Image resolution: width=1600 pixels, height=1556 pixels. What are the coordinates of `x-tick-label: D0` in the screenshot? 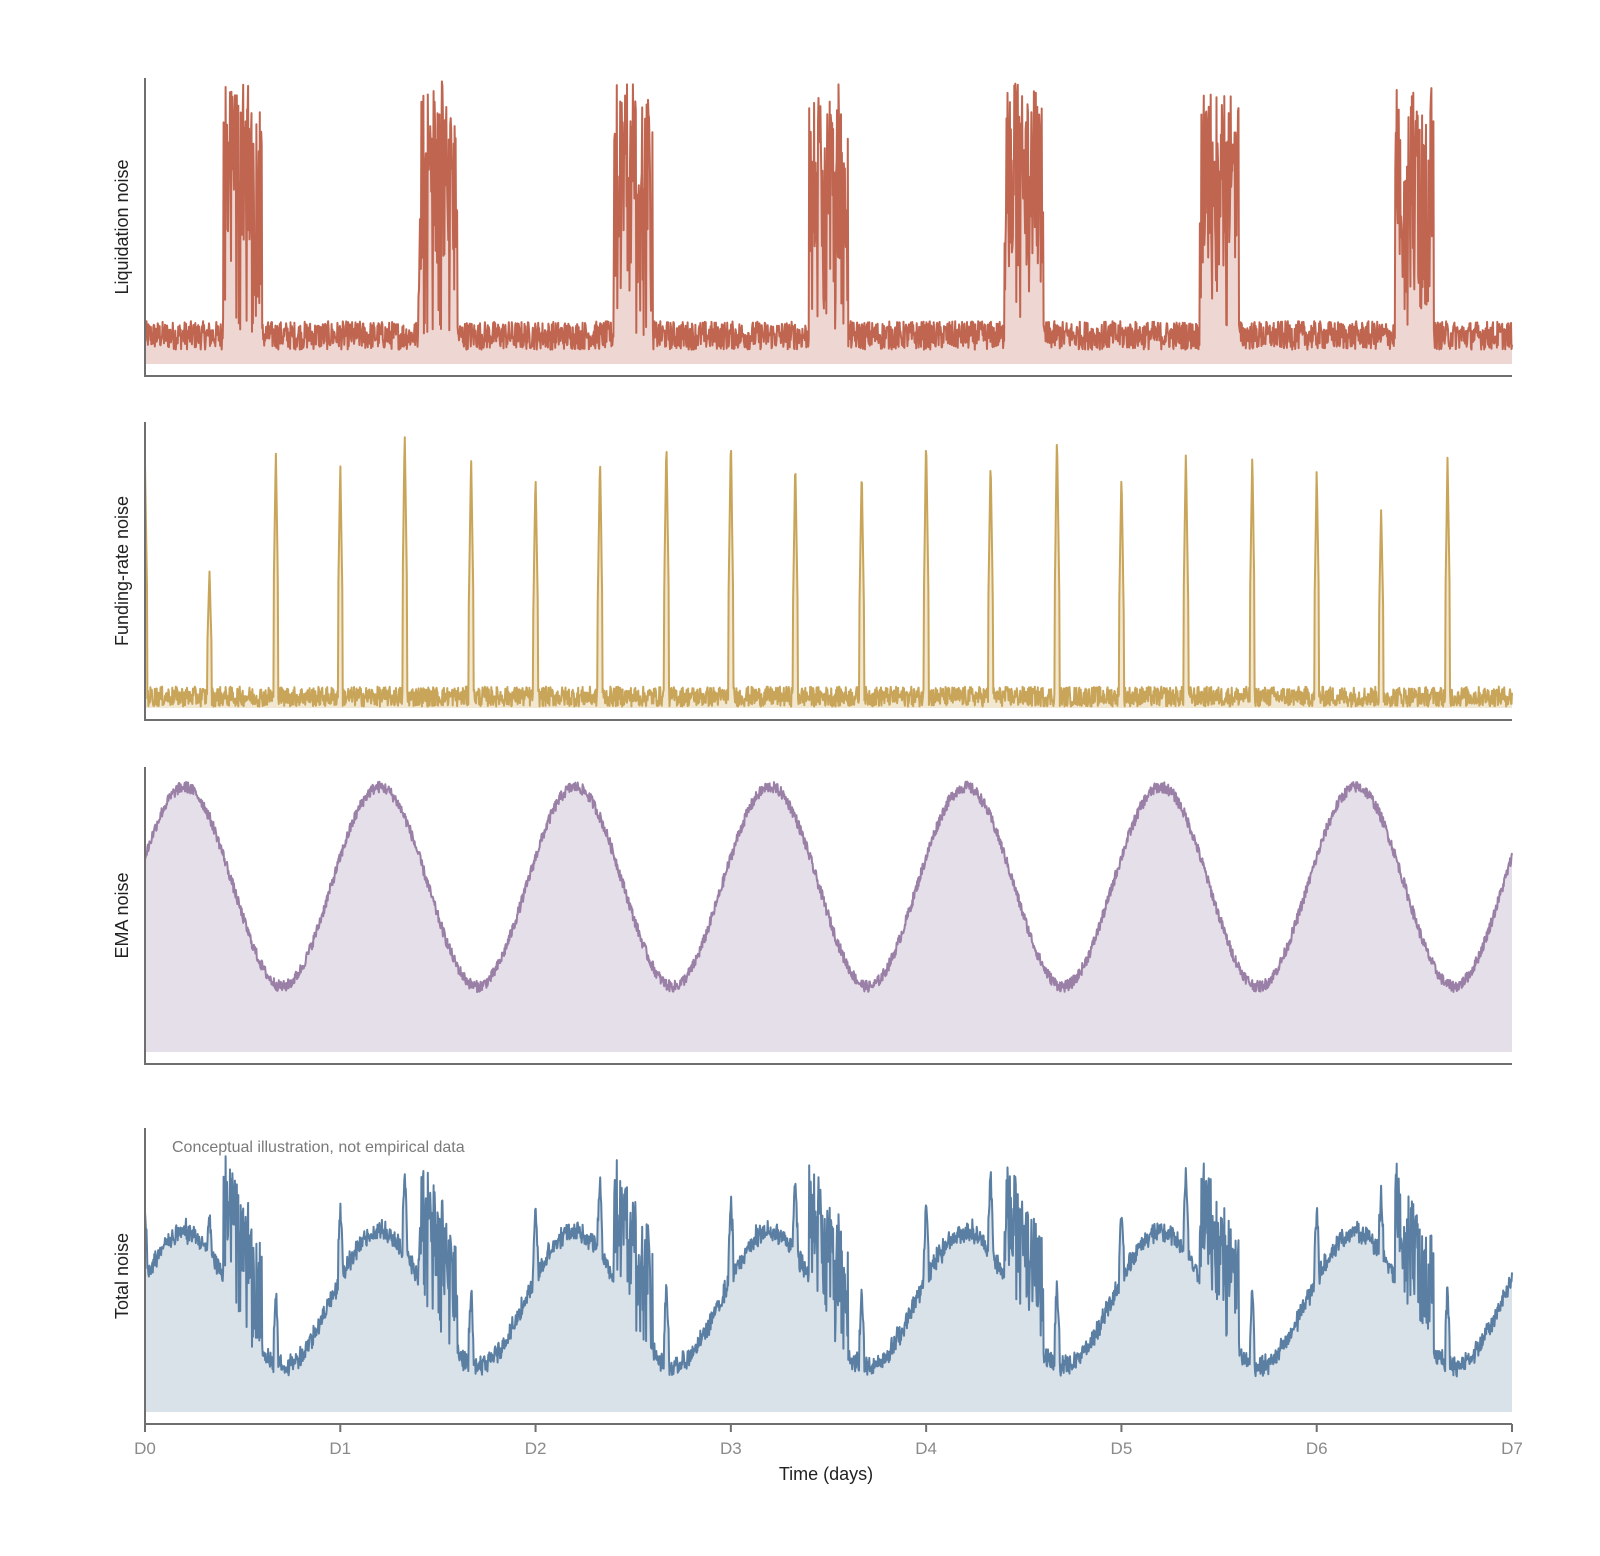 It's located at (145, 1448).